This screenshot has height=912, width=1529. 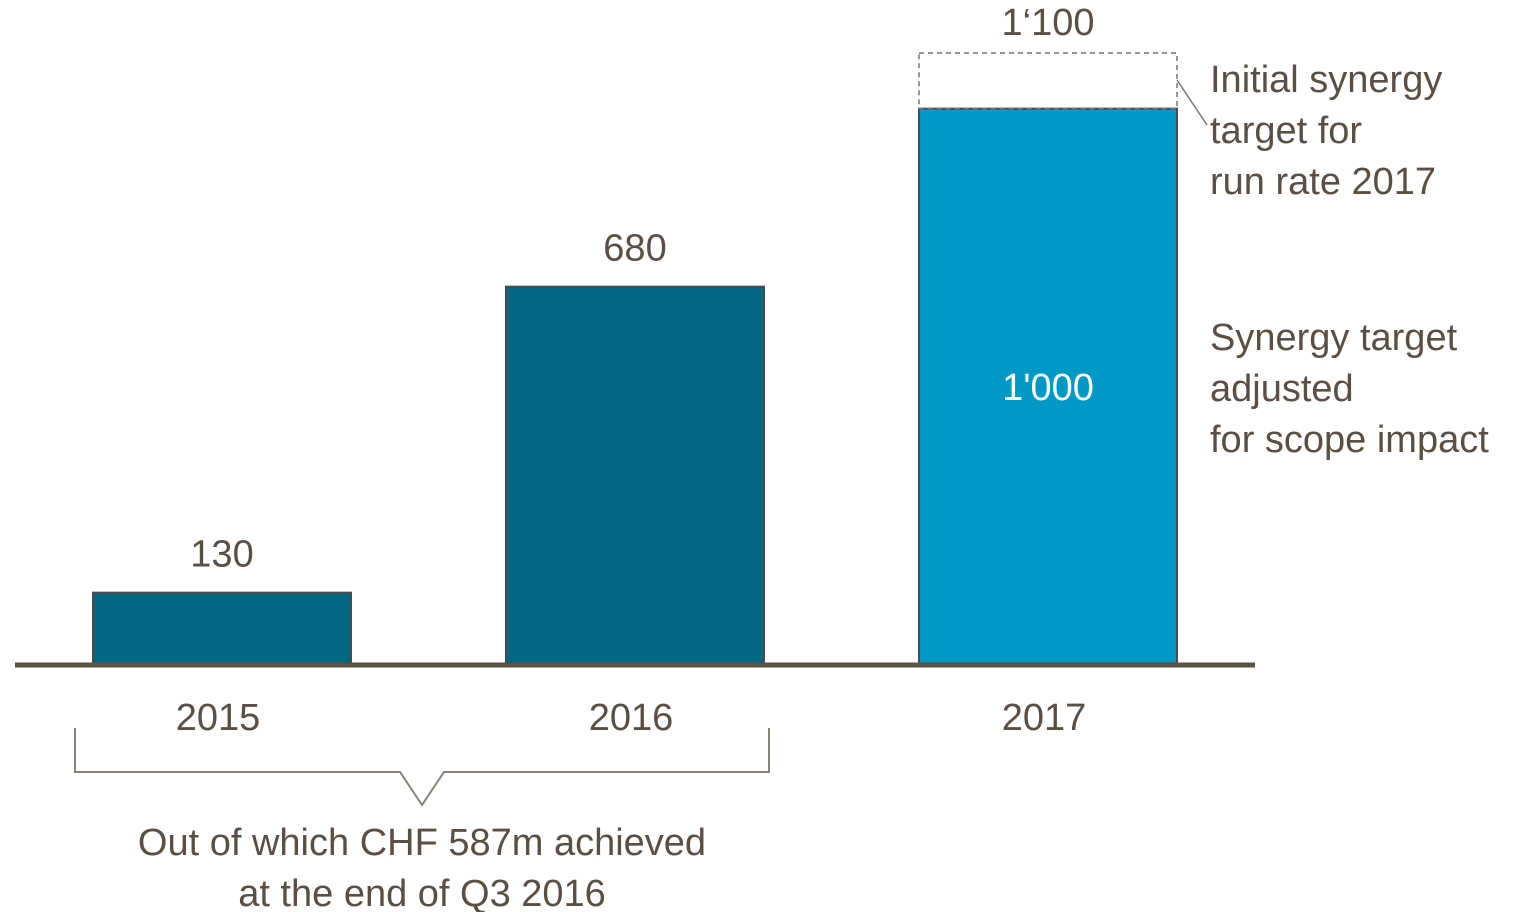 What do you see at coordinates (1286, 131) in the screenshot?
I see `annotation: target for` at bounding box center [1286, 131].